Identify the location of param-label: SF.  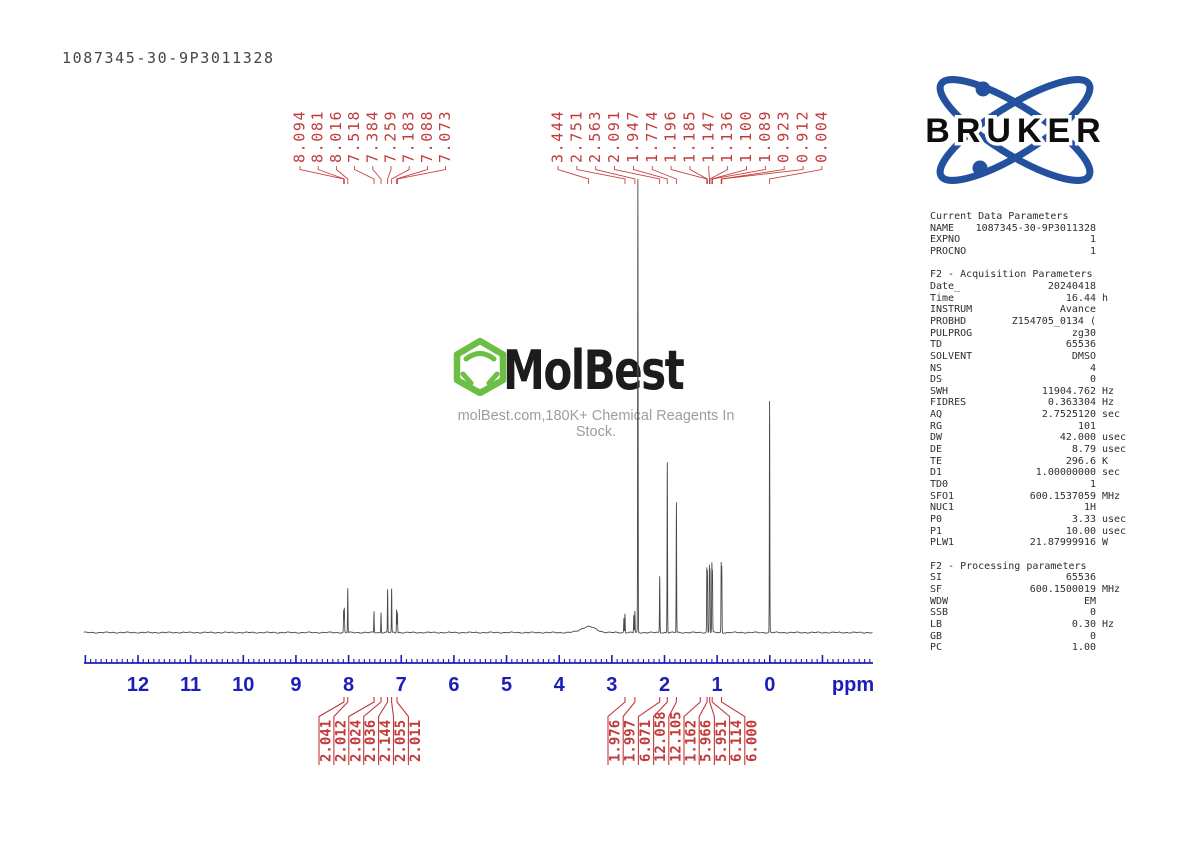
(936, 589).